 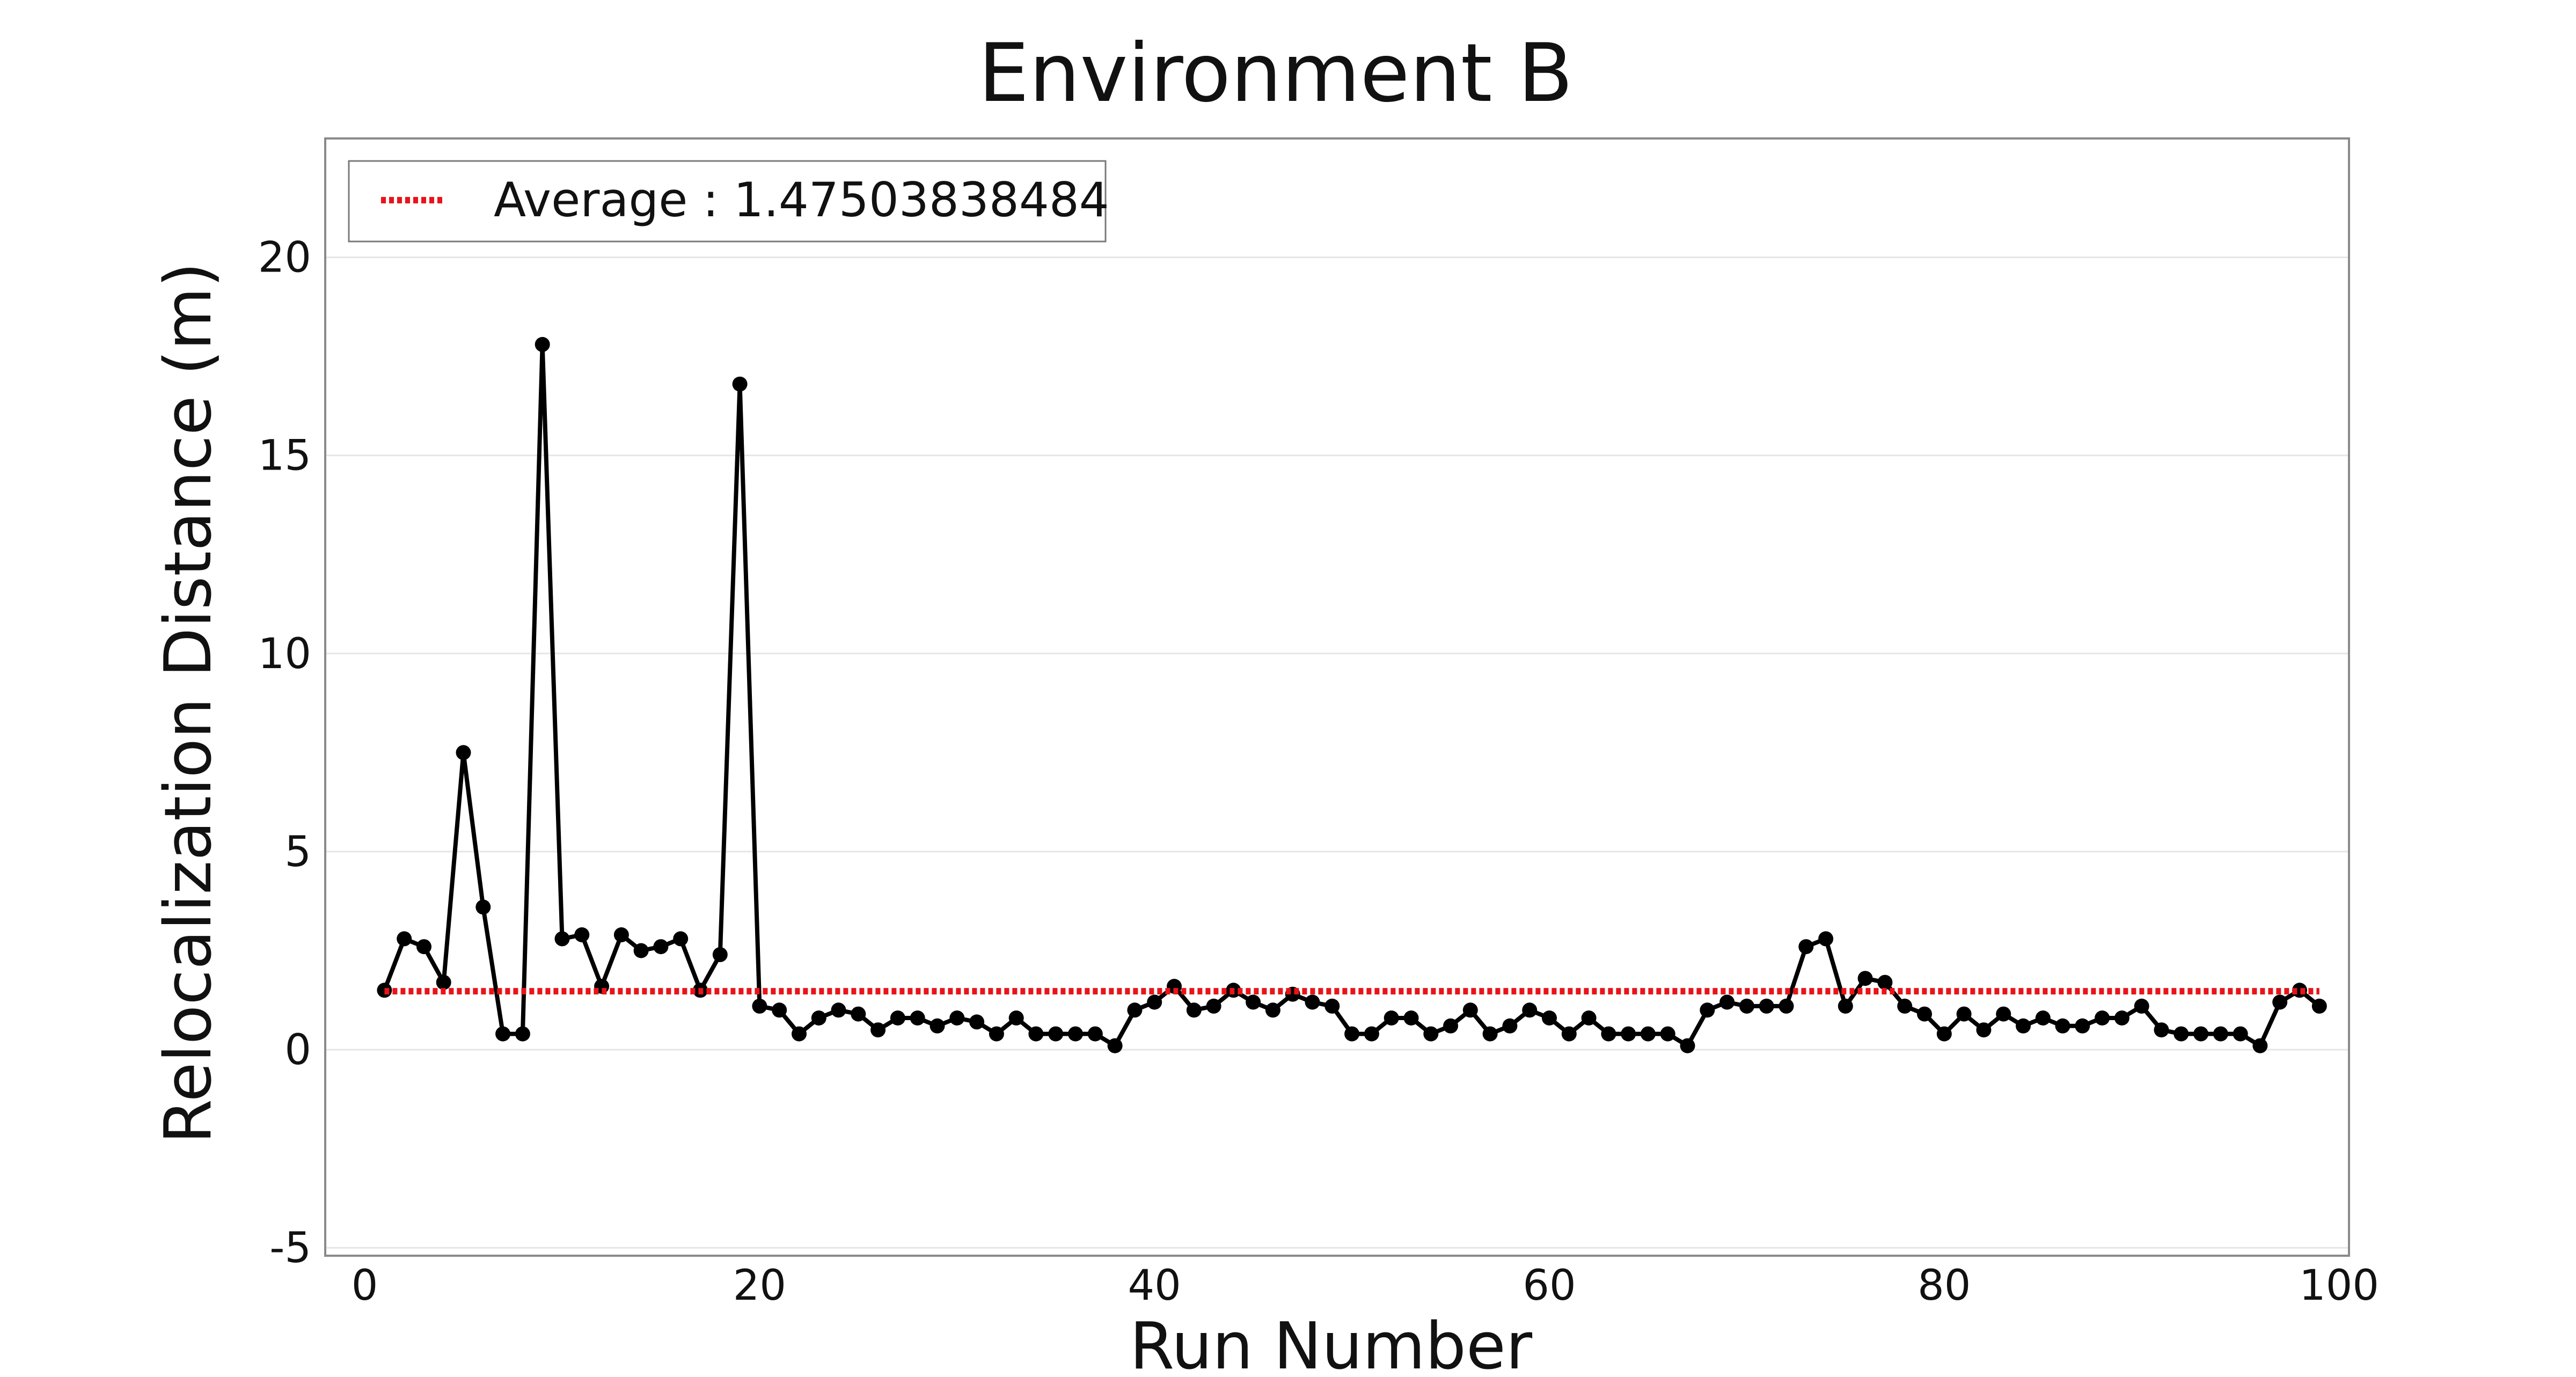 I want to click on y-tick-label: 5, so click(x=297, y=852).